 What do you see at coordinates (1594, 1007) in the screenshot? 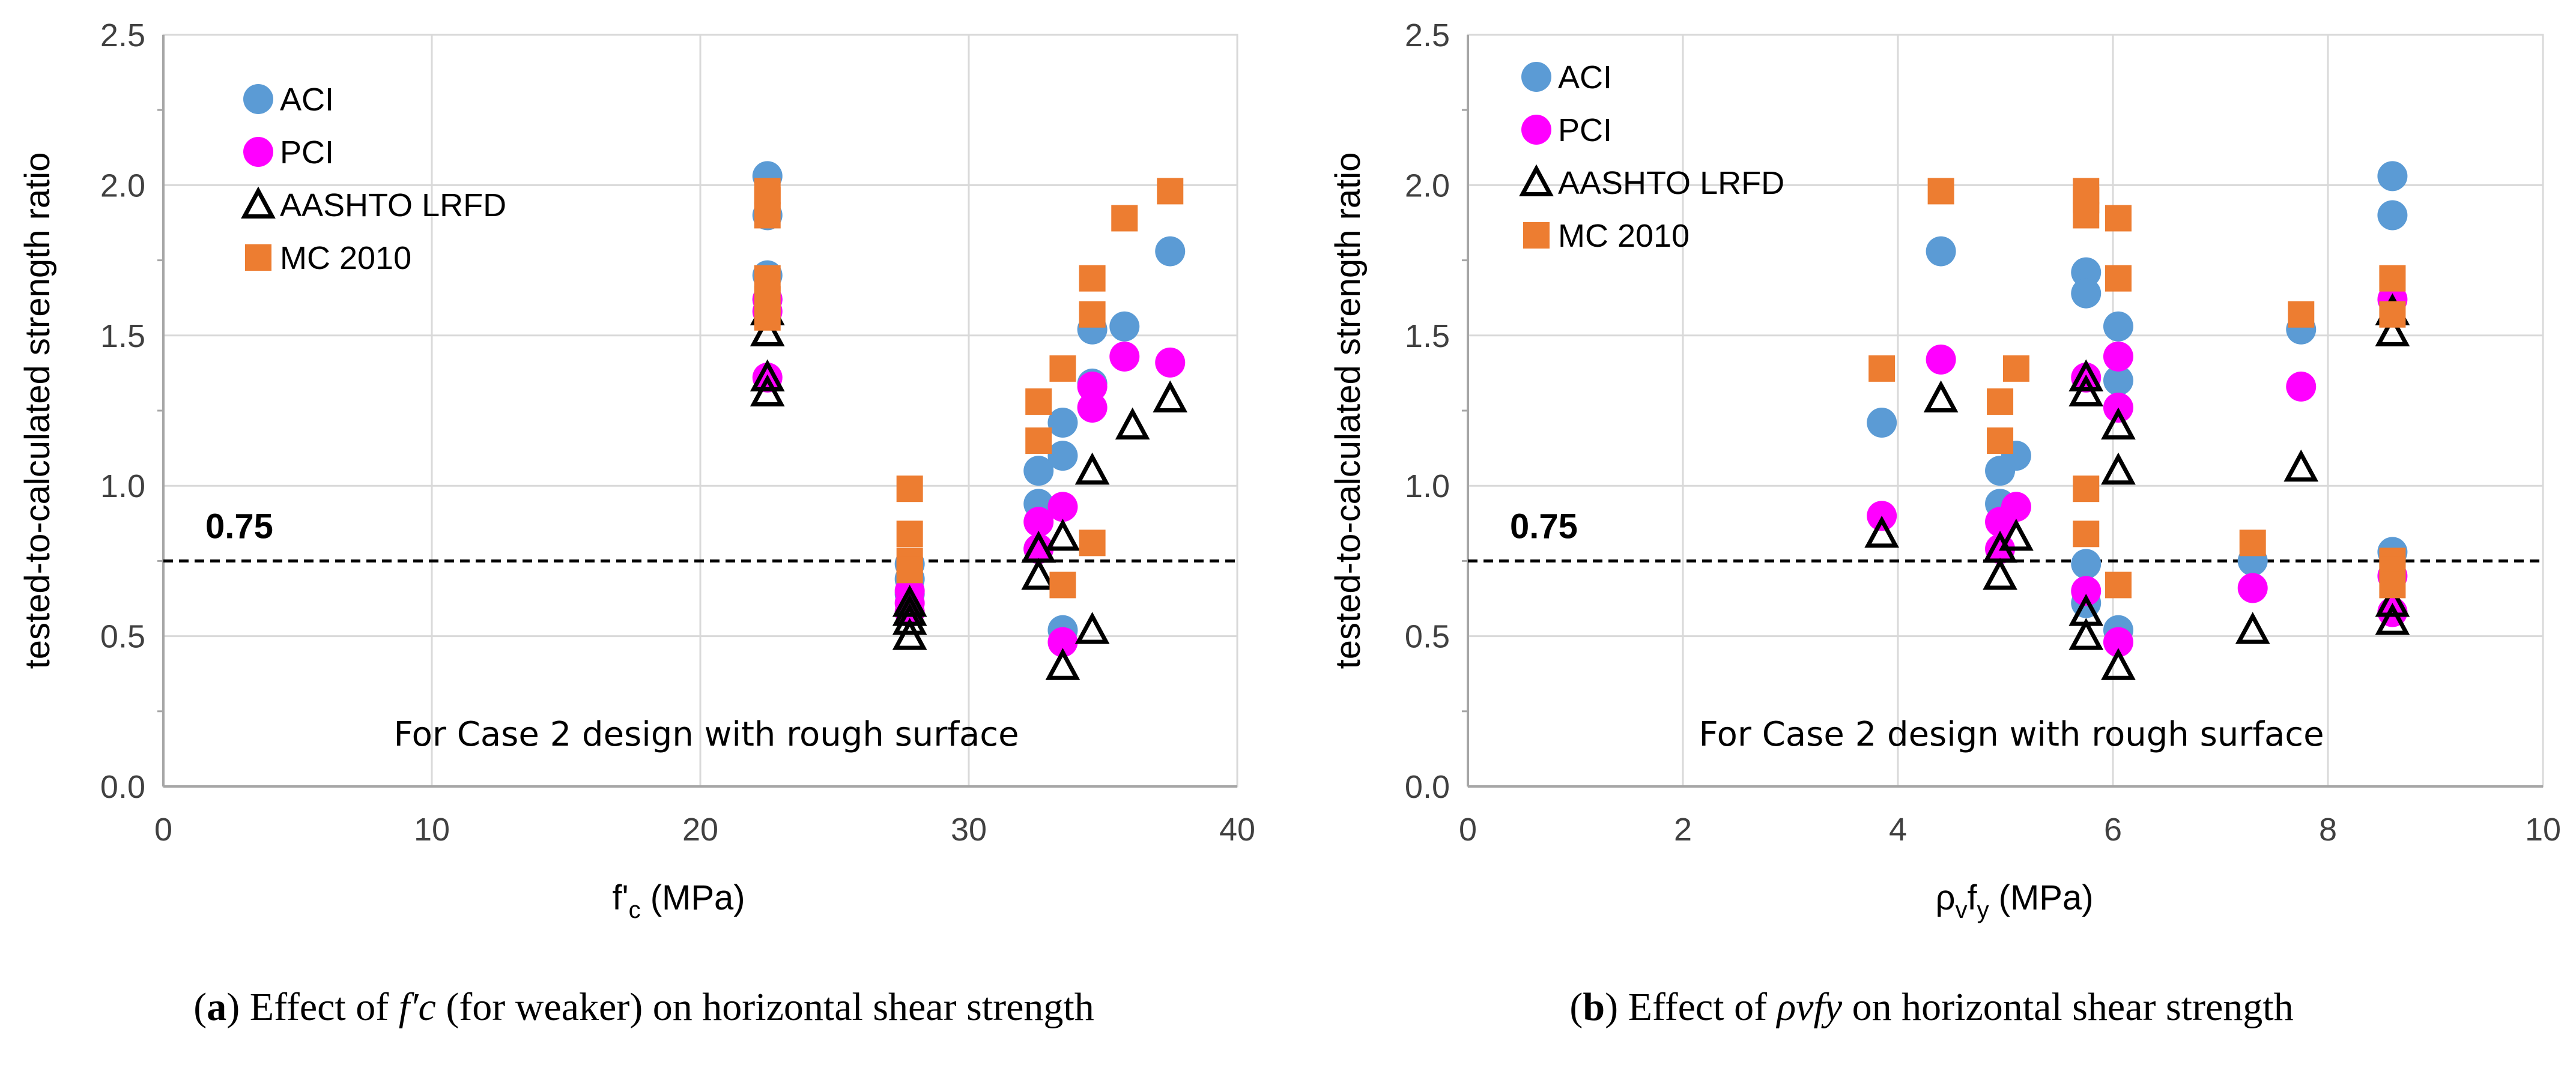
I see `caption-b-label: b` at bounding box center [1594, 1007].